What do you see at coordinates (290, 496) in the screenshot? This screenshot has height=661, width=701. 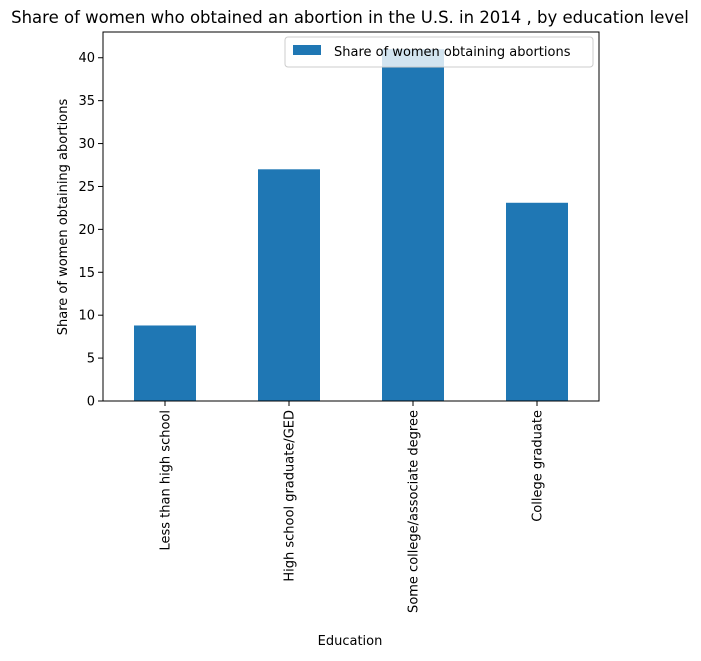 I see `x-tick-label: High school graduate/GED` at bounding box center [290, 496].